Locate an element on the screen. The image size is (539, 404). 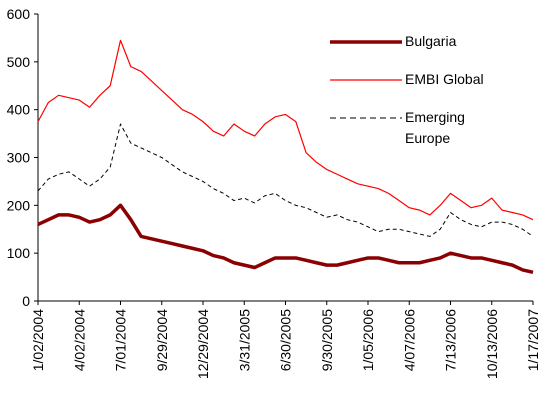
y-tick-label: 600 is located at coordinates (19, 14).